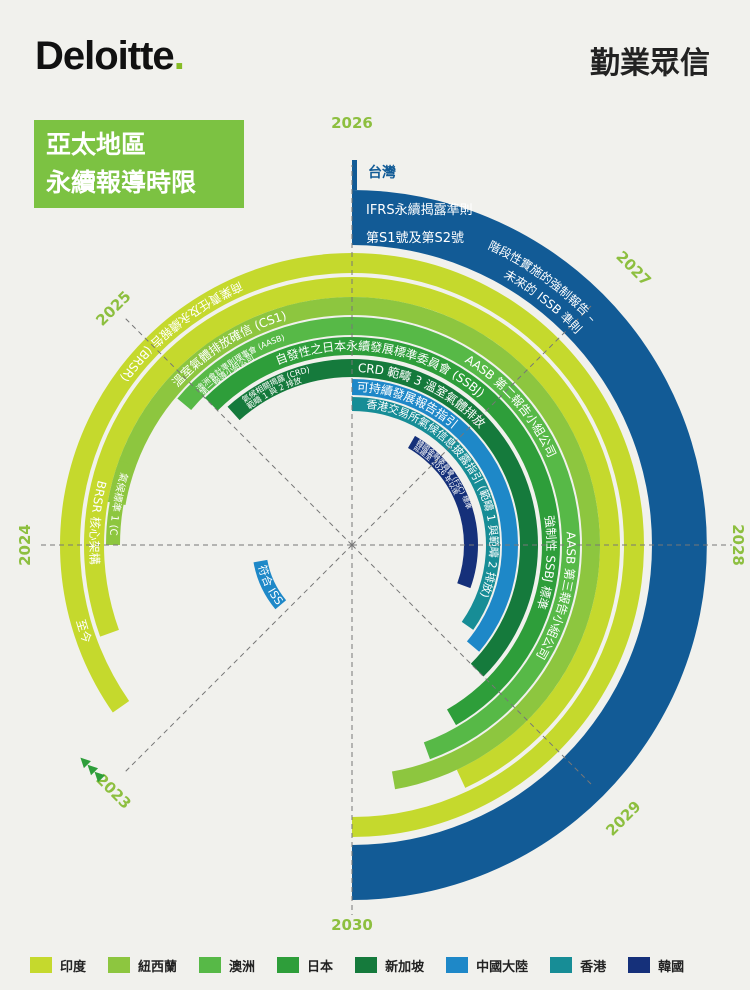 The image size is (750, 990). Describe the element at coordinates (415, 238) in the screenshot. I see `taiwan-text2: 第S1號及第S2號` at that location.